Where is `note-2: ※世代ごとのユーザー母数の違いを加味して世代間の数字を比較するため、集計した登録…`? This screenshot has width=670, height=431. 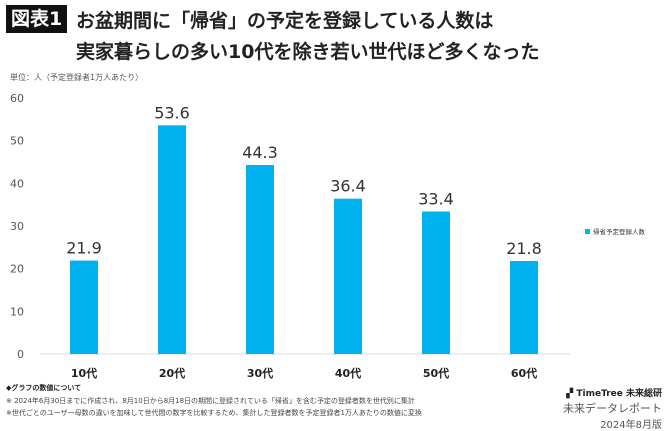
note-2: ※世代ごとのユーザー母数の違いを加味して世代間の数字を比較するため、集計した登録… is located at coordinates (214, 413).